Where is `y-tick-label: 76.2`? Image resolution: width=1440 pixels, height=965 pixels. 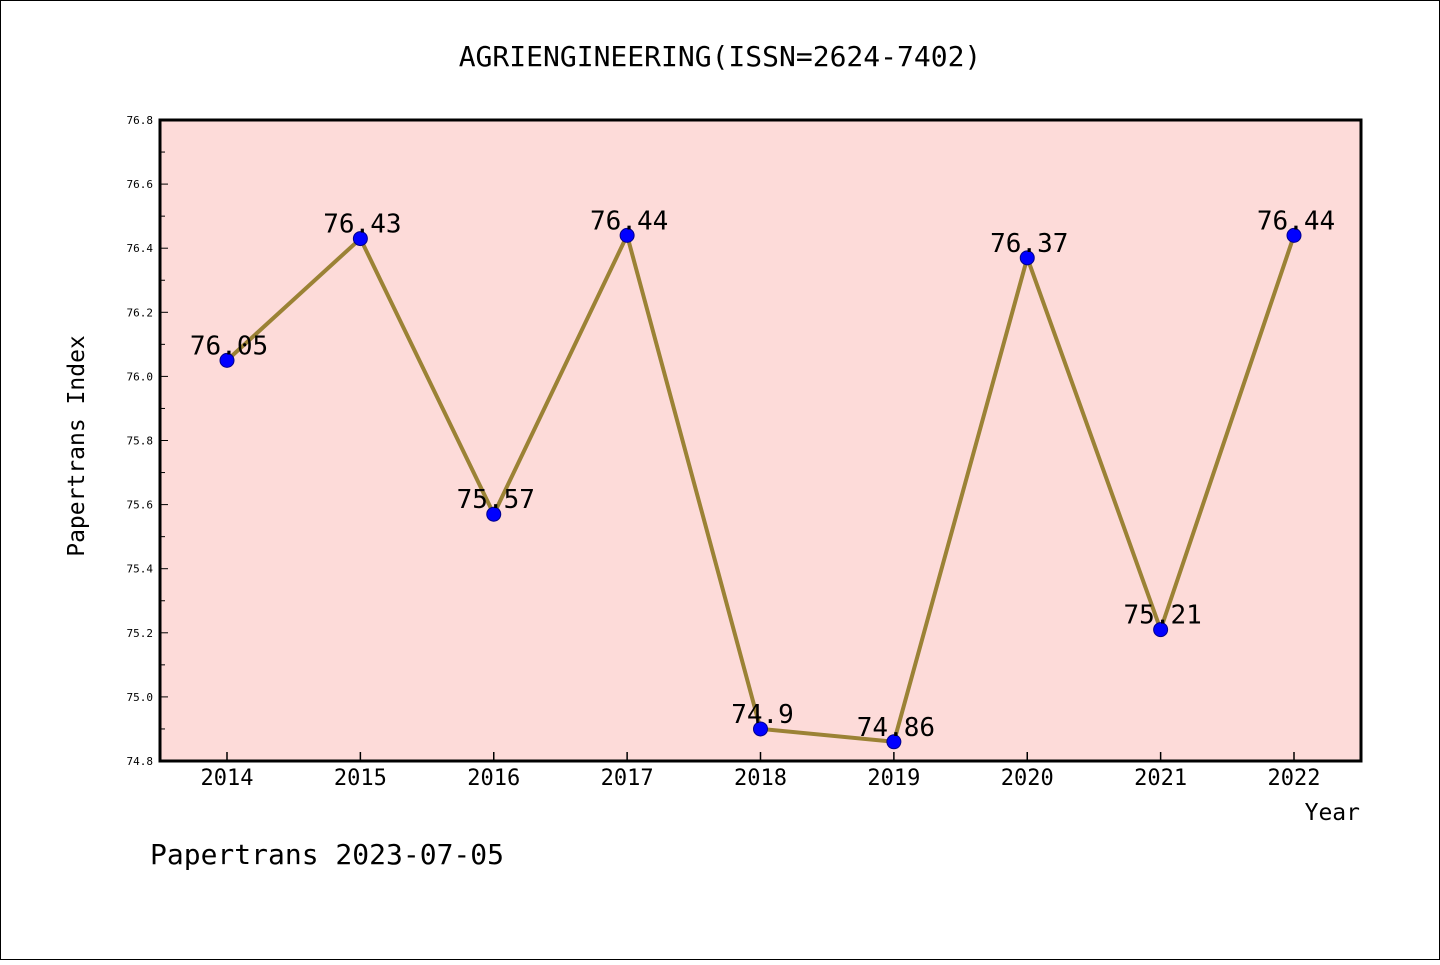 y-tick-label: 76.2 is located at coordinates (140, 312).